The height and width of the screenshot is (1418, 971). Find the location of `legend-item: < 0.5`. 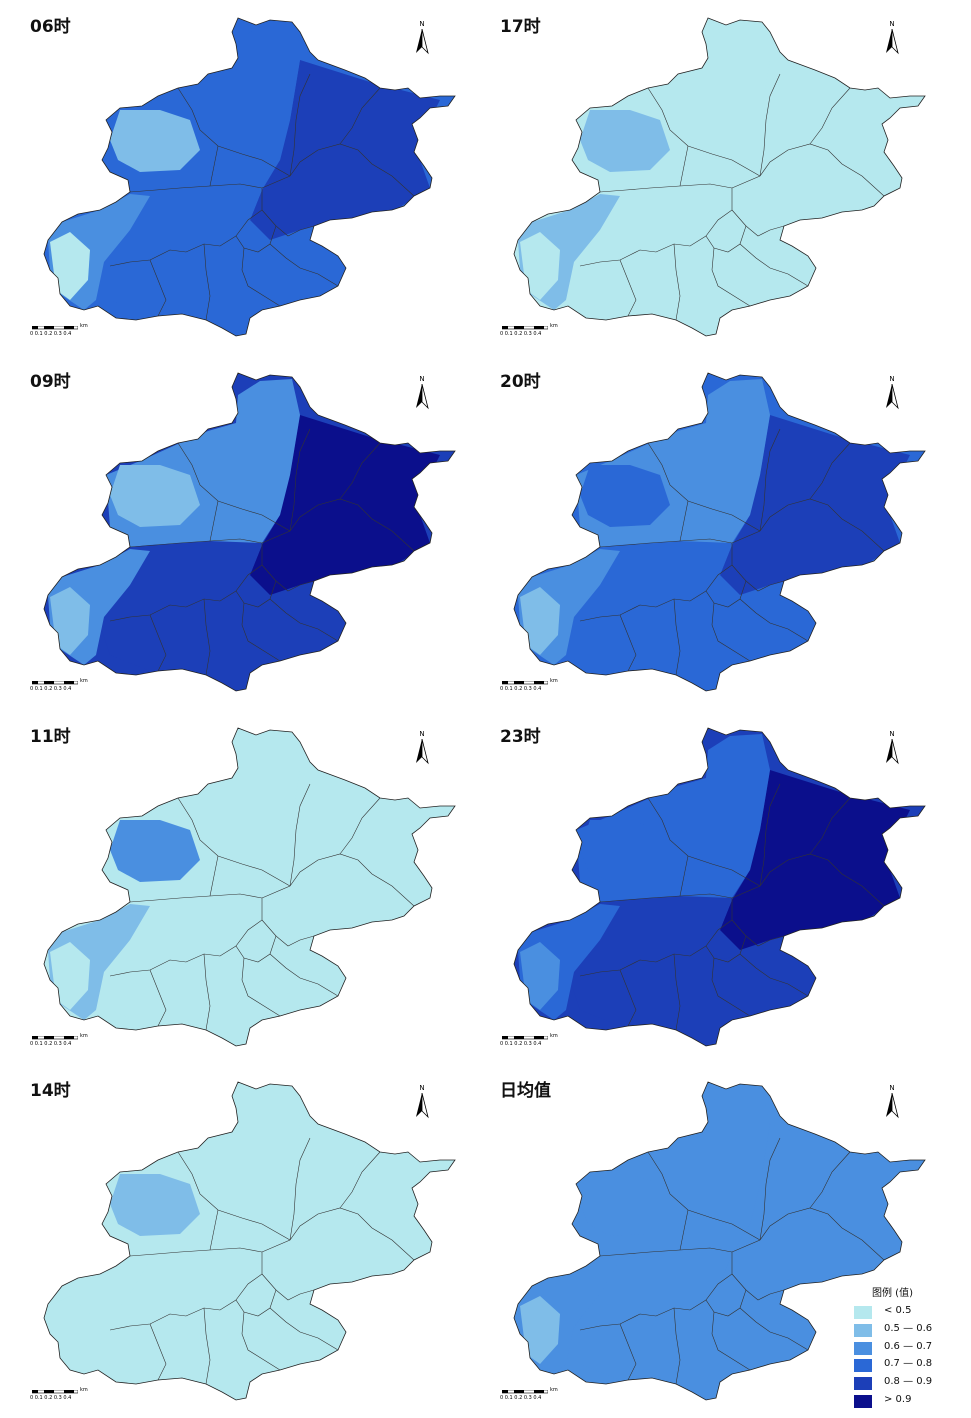

legend-item: < 0.5 is located at coordinates (903, 1313).